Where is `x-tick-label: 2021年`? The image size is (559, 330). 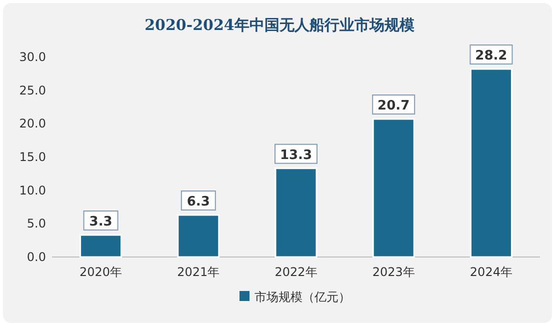
x-tick-label: 2021年 is located at coordinates (198, 272).